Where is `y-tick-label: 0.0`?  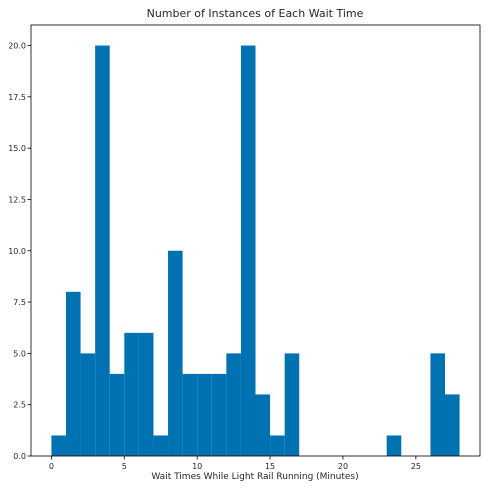
y-tick-label: 0.0 is located at coordinates (19, 456).